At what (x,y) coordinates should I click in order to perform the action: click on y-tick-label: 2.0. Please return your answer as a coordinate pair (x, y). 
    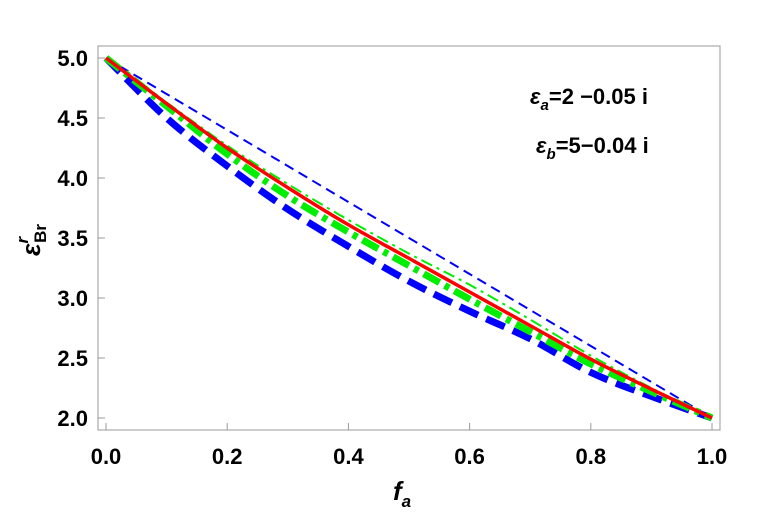
    Looking at the image, I should click on (72, 418).